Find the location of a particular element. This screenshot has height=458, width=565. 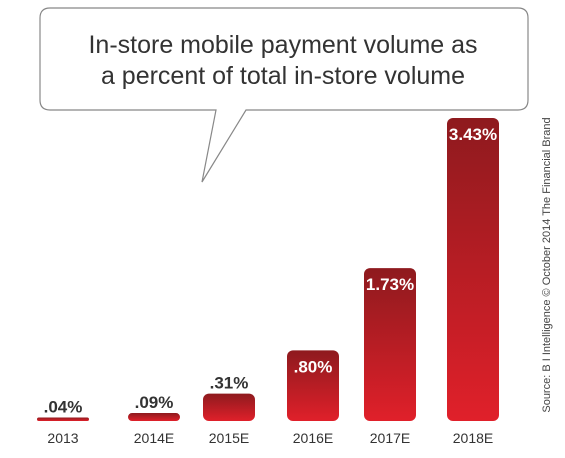

bar-2014E is located at coordinates (154, 417).